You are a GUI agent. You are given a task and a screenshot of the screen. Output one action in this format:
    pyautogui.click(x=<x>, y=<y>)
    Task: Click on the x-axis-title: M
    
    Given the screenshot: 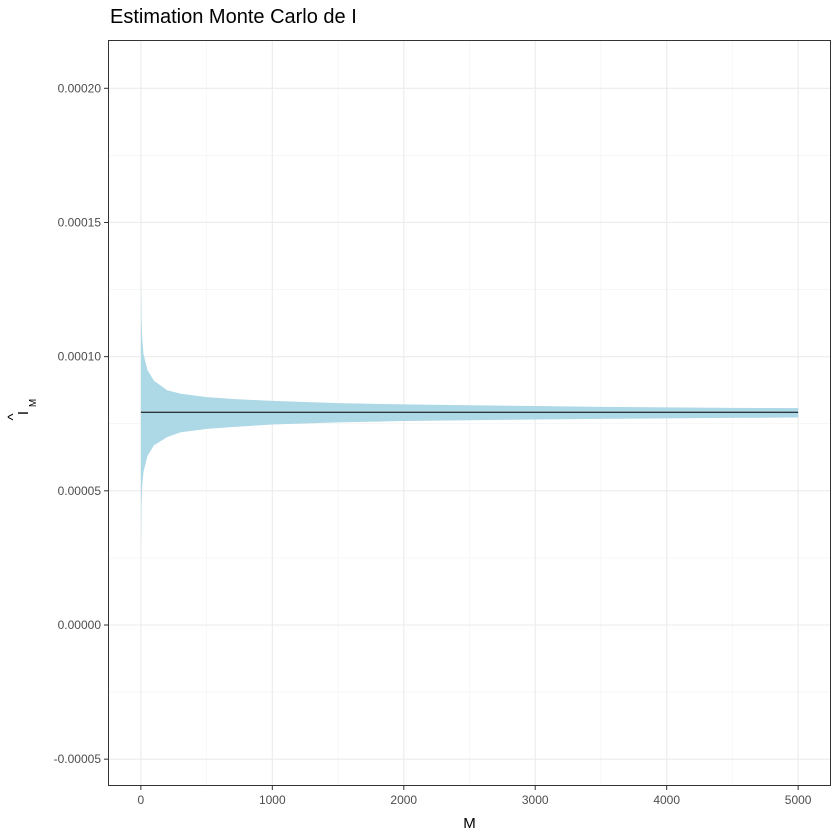 What is the action you would take?
    pyautogui.click(x=469, y=823)
    